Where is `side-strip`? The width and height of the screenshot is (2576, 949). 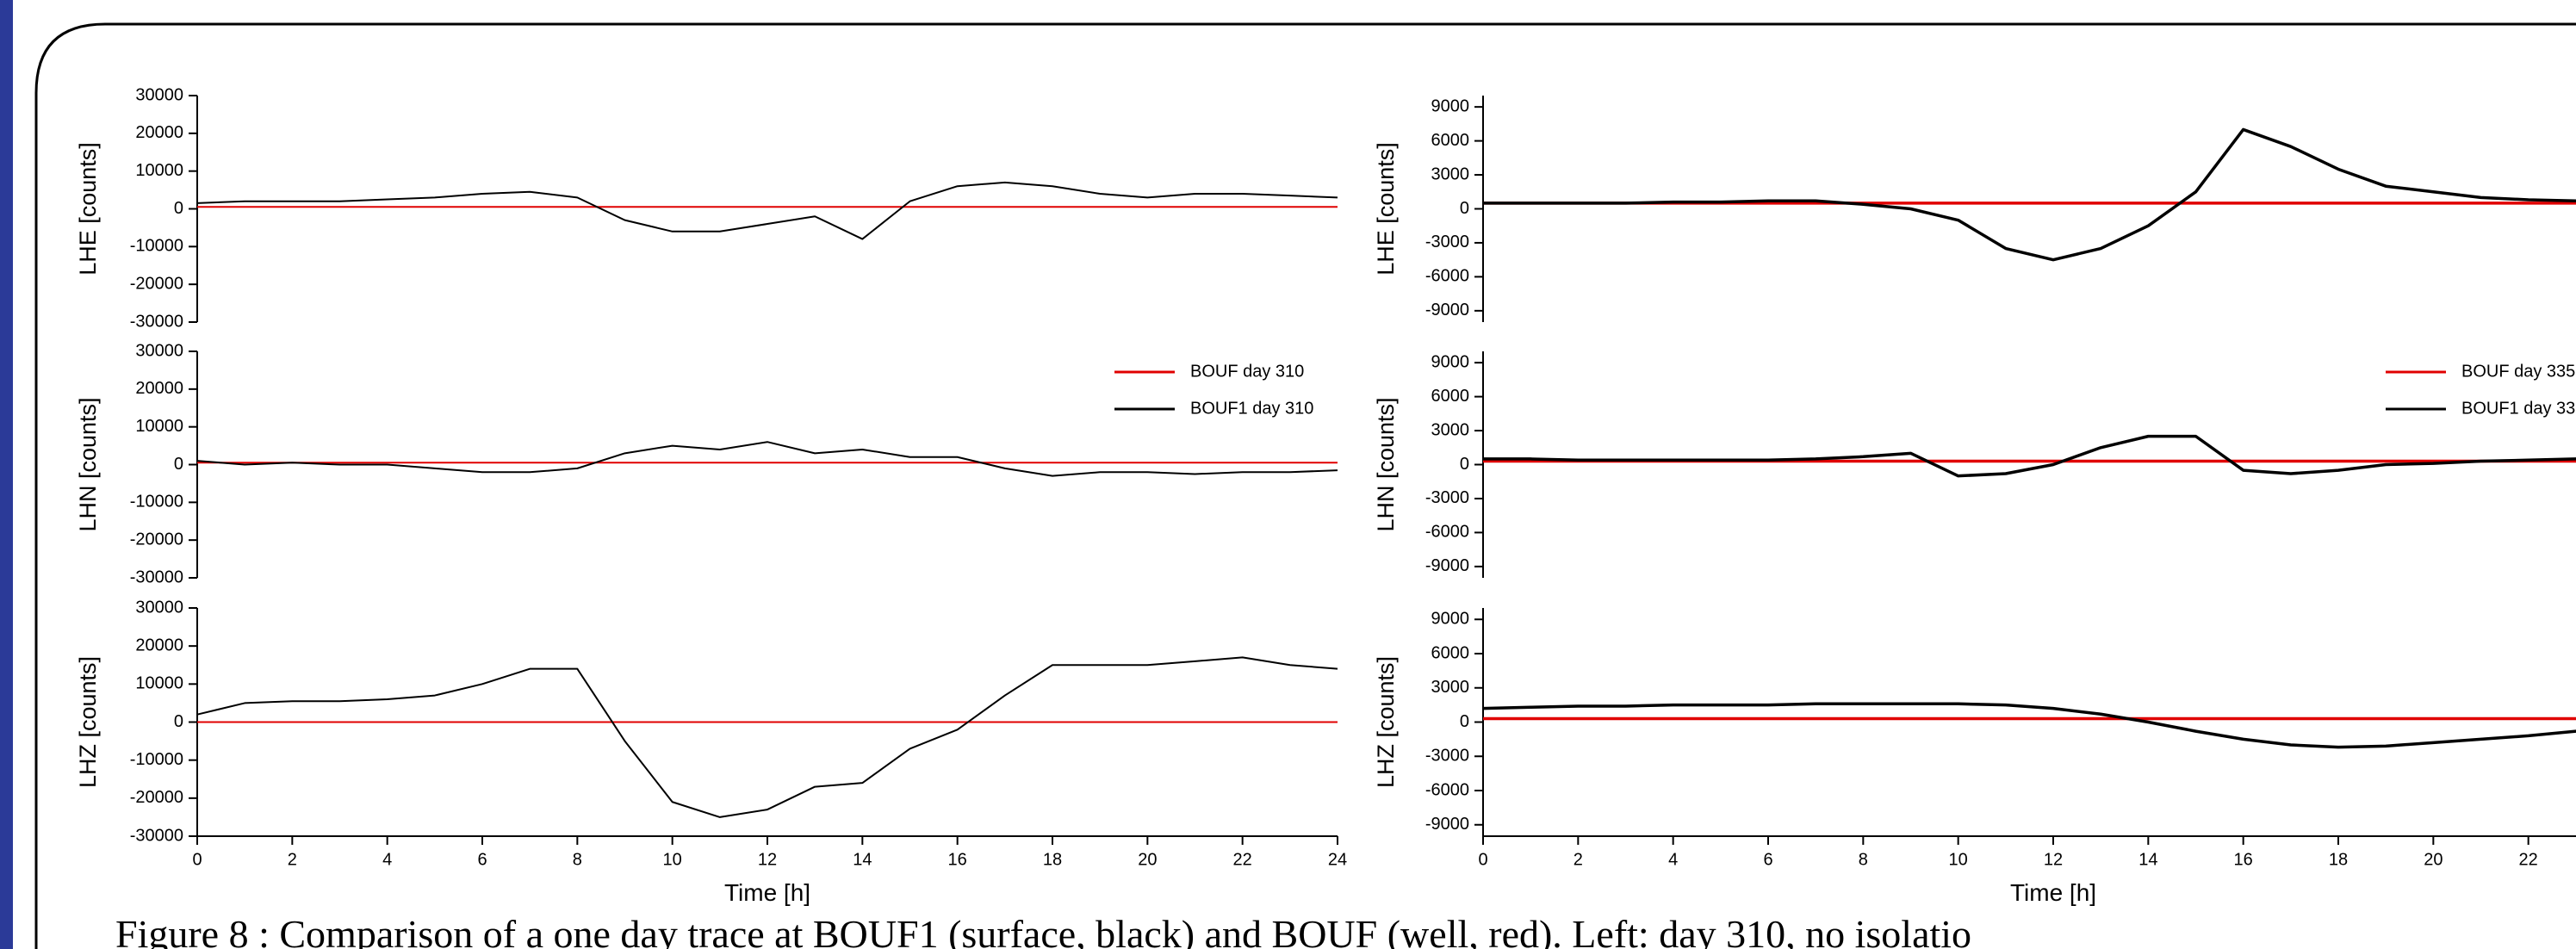 side-strip is located at coordinates (6, 474).